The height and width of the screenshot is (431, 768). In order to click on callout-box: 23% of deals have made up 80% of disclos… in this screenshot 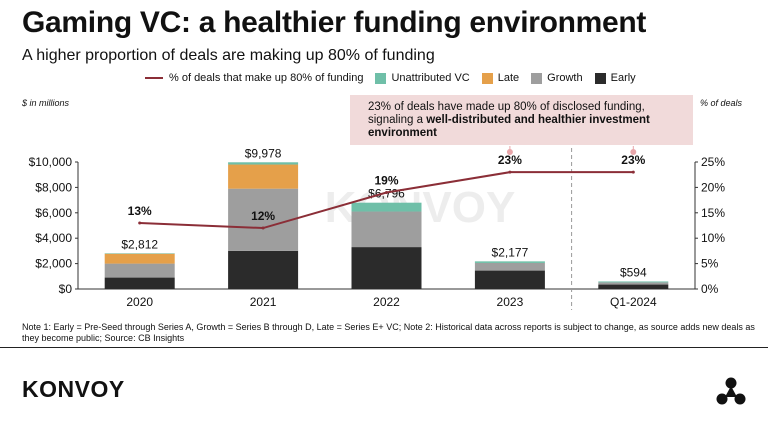, I will do `click(521, 120)`.